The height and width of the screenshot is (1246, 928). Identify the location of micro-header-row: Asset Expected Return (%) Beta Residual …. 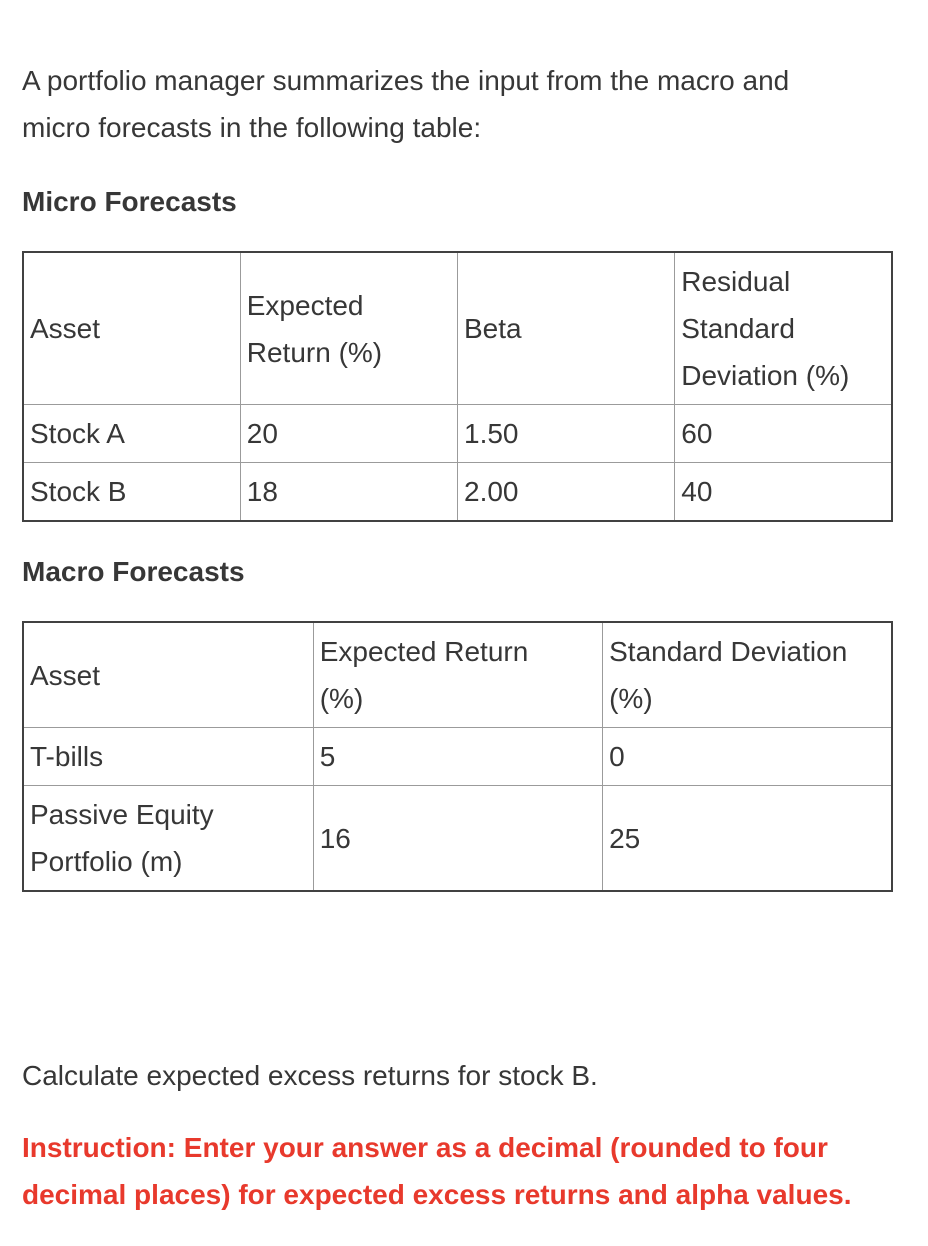
(457, 328).